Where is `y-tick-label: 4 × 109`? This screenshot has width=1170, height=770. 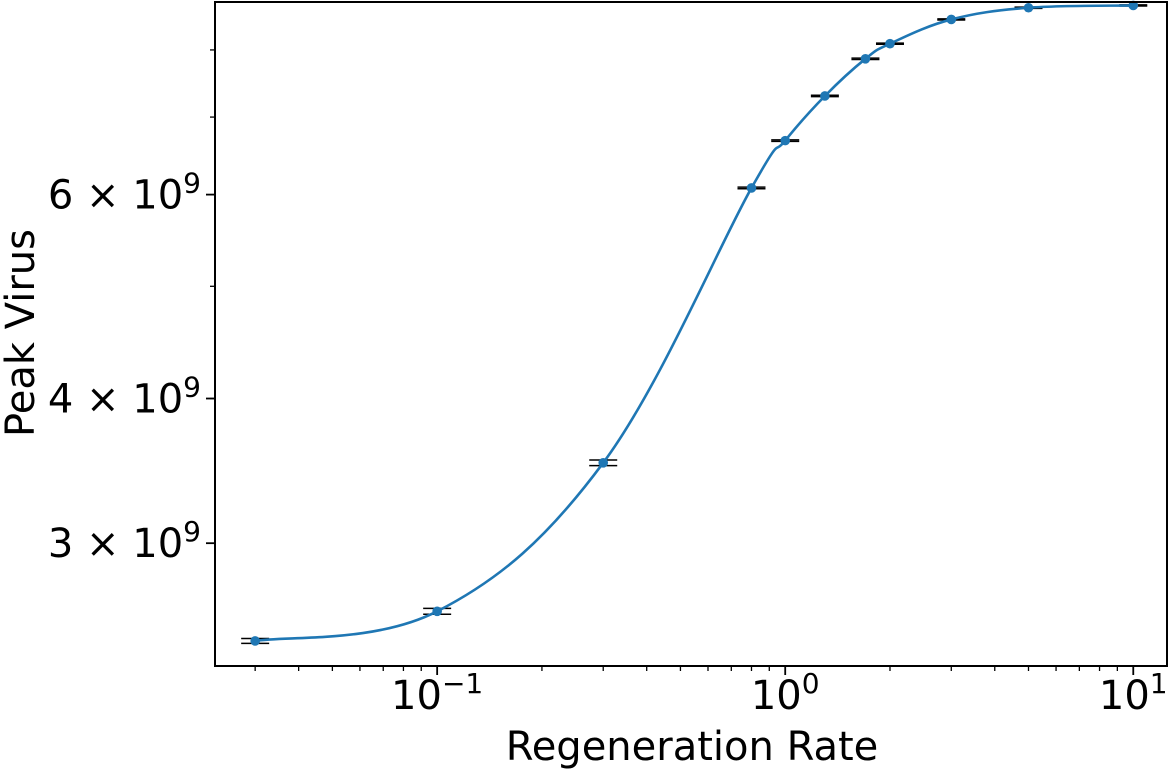 y-tick-label: 4 × 109 is located at coordinates (124, 397).